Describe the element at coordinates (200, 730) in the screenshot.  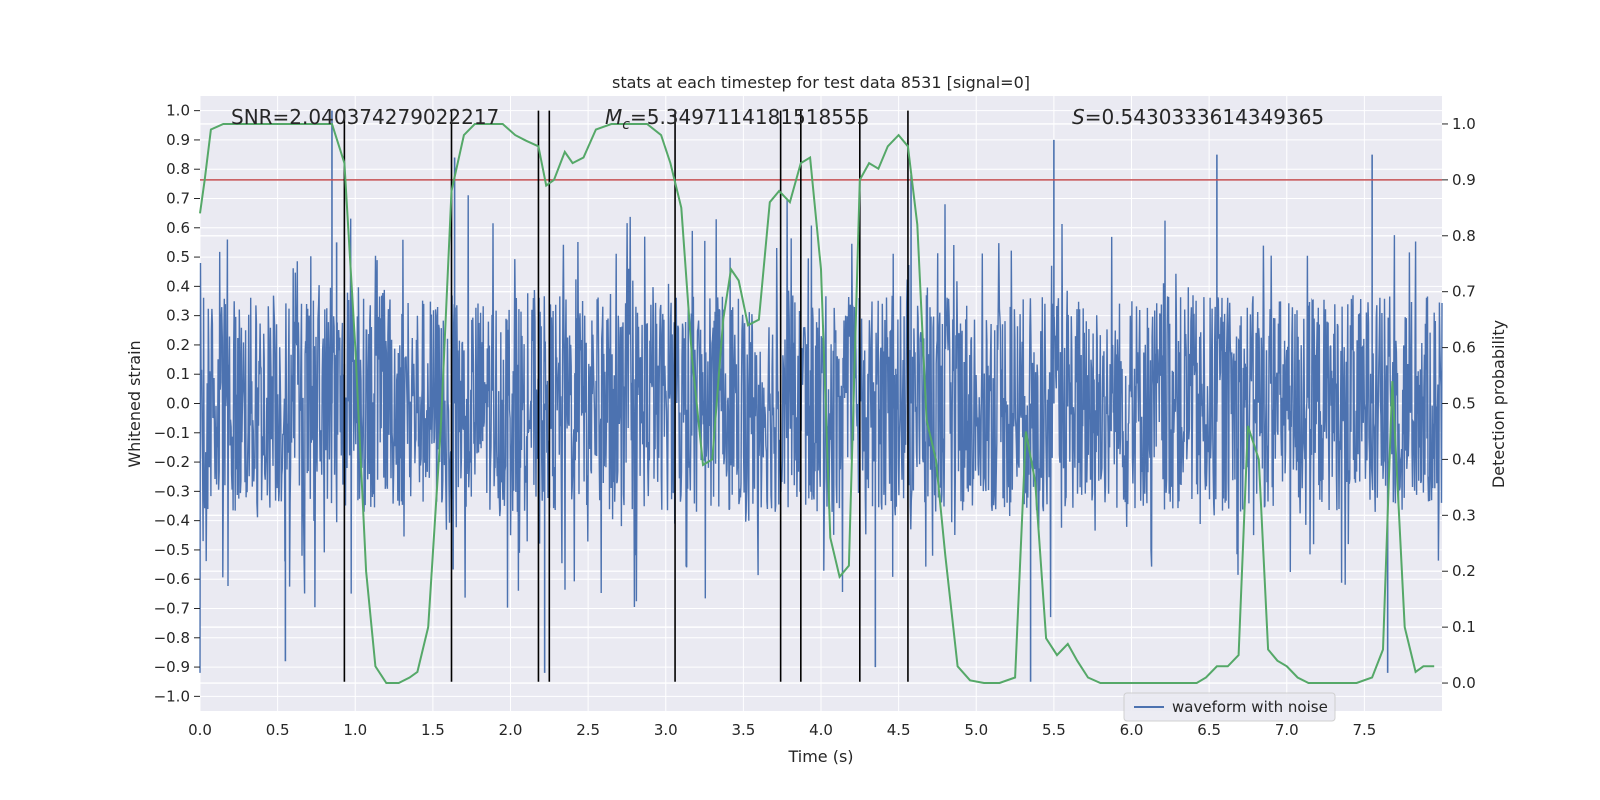
I see `x-tick-label: 0.0` at that location.